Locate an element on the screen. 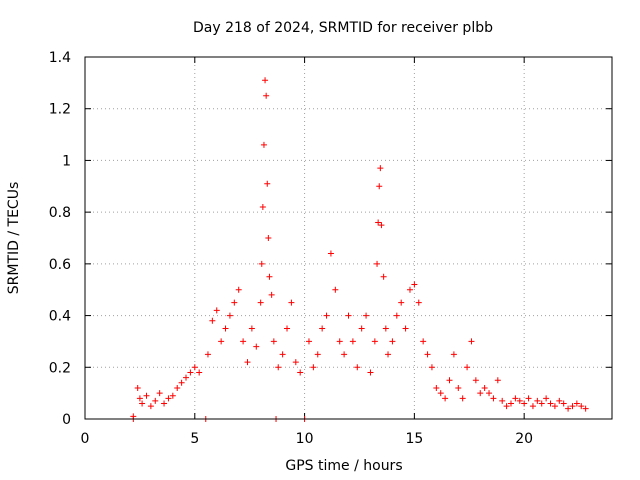 This screenshot has width=640, height=480. x-tick-label: 10 is located at coordinates (305, 439).